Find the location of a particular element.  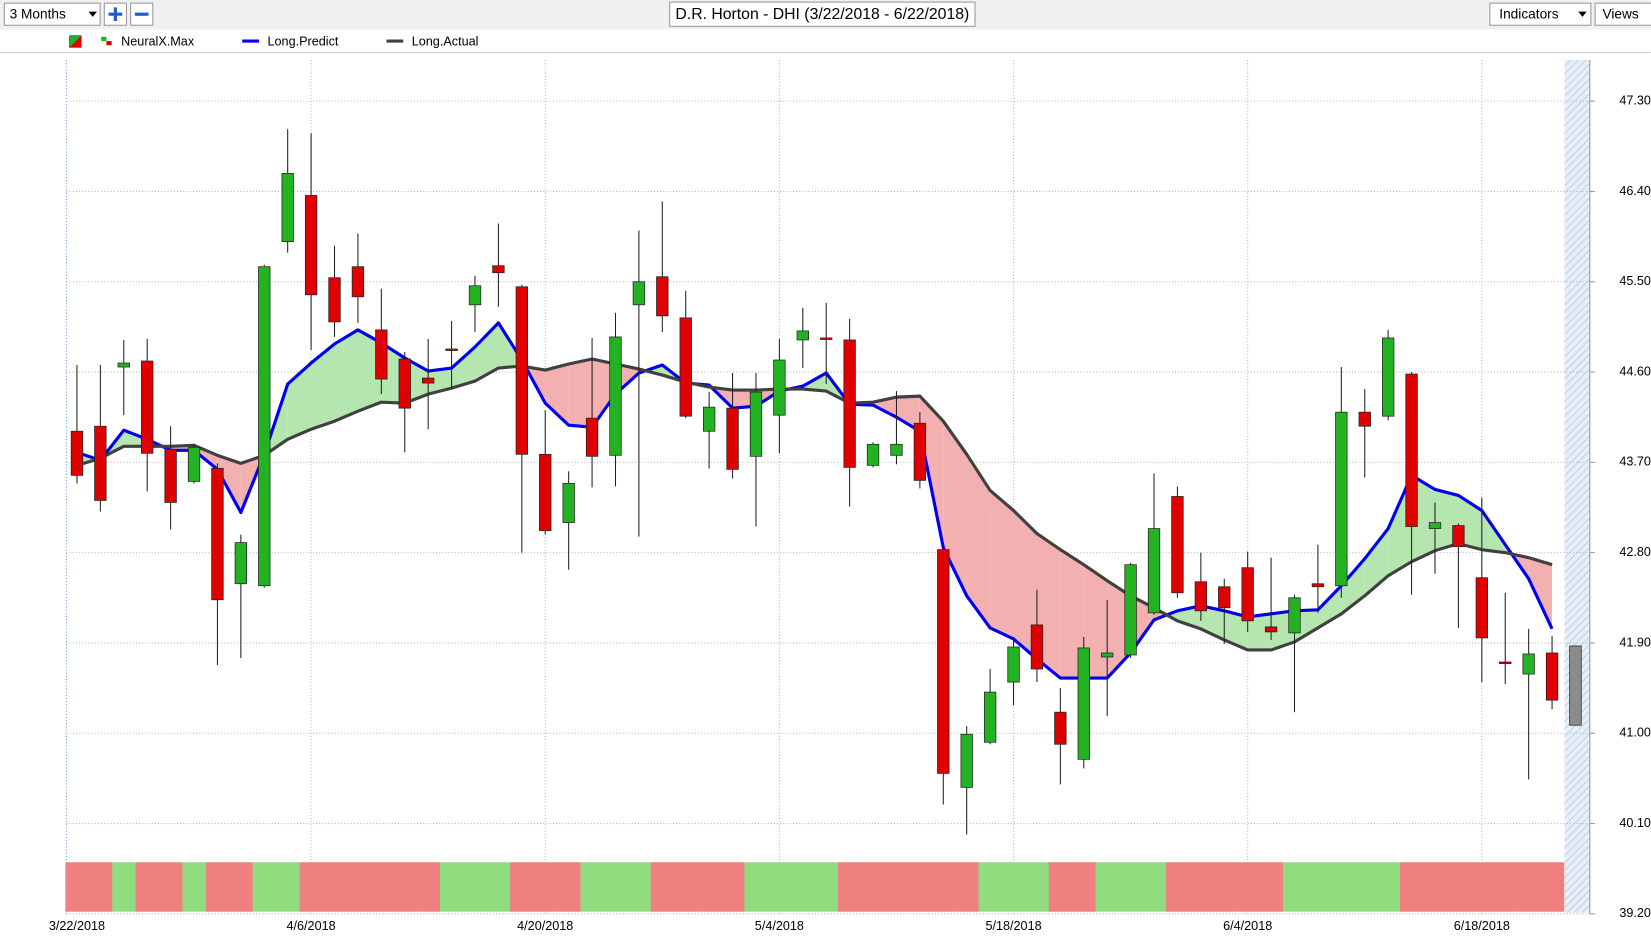

views-dropdown: Views is located at coordinates (1622, 14).